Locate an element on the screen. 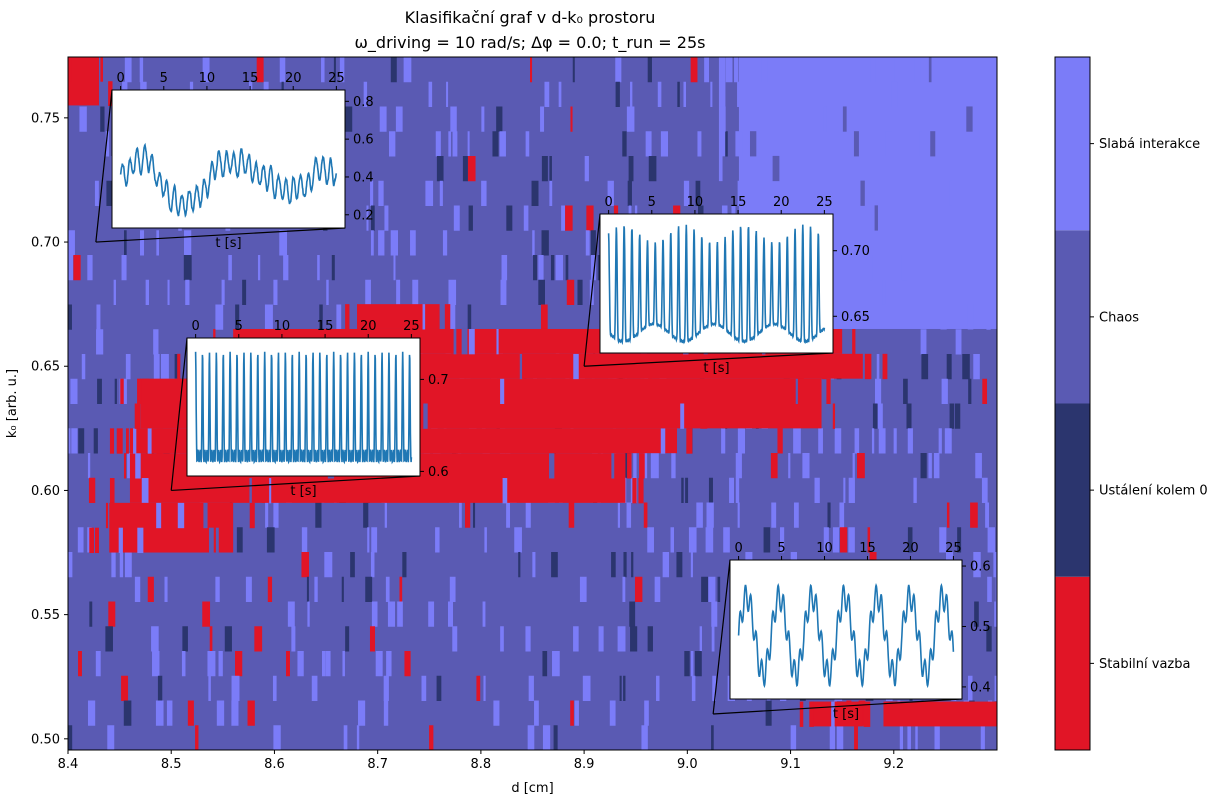 This screenshot has height=799, width=1228. y-tick-label: 0.60 is located at coordinates (45, 491).